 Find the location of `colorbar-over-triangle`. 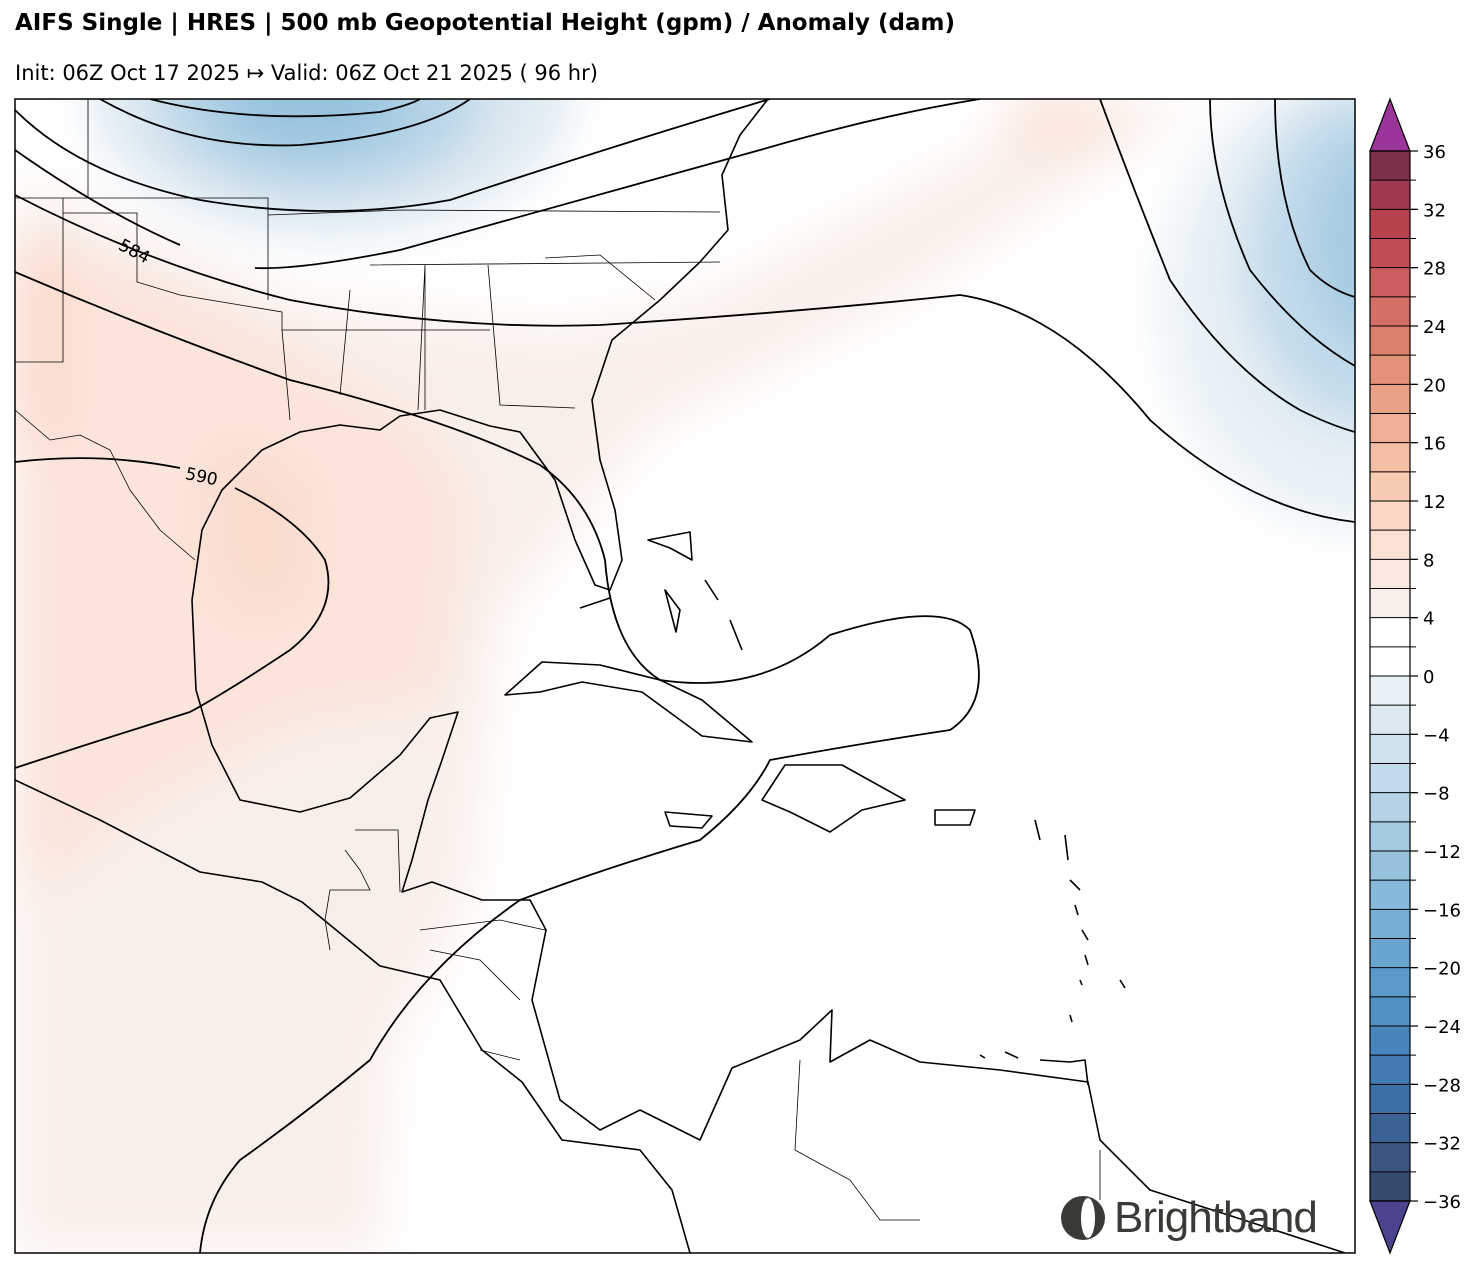

colorbar-over-triangle is located at coordinates (1390, 124).